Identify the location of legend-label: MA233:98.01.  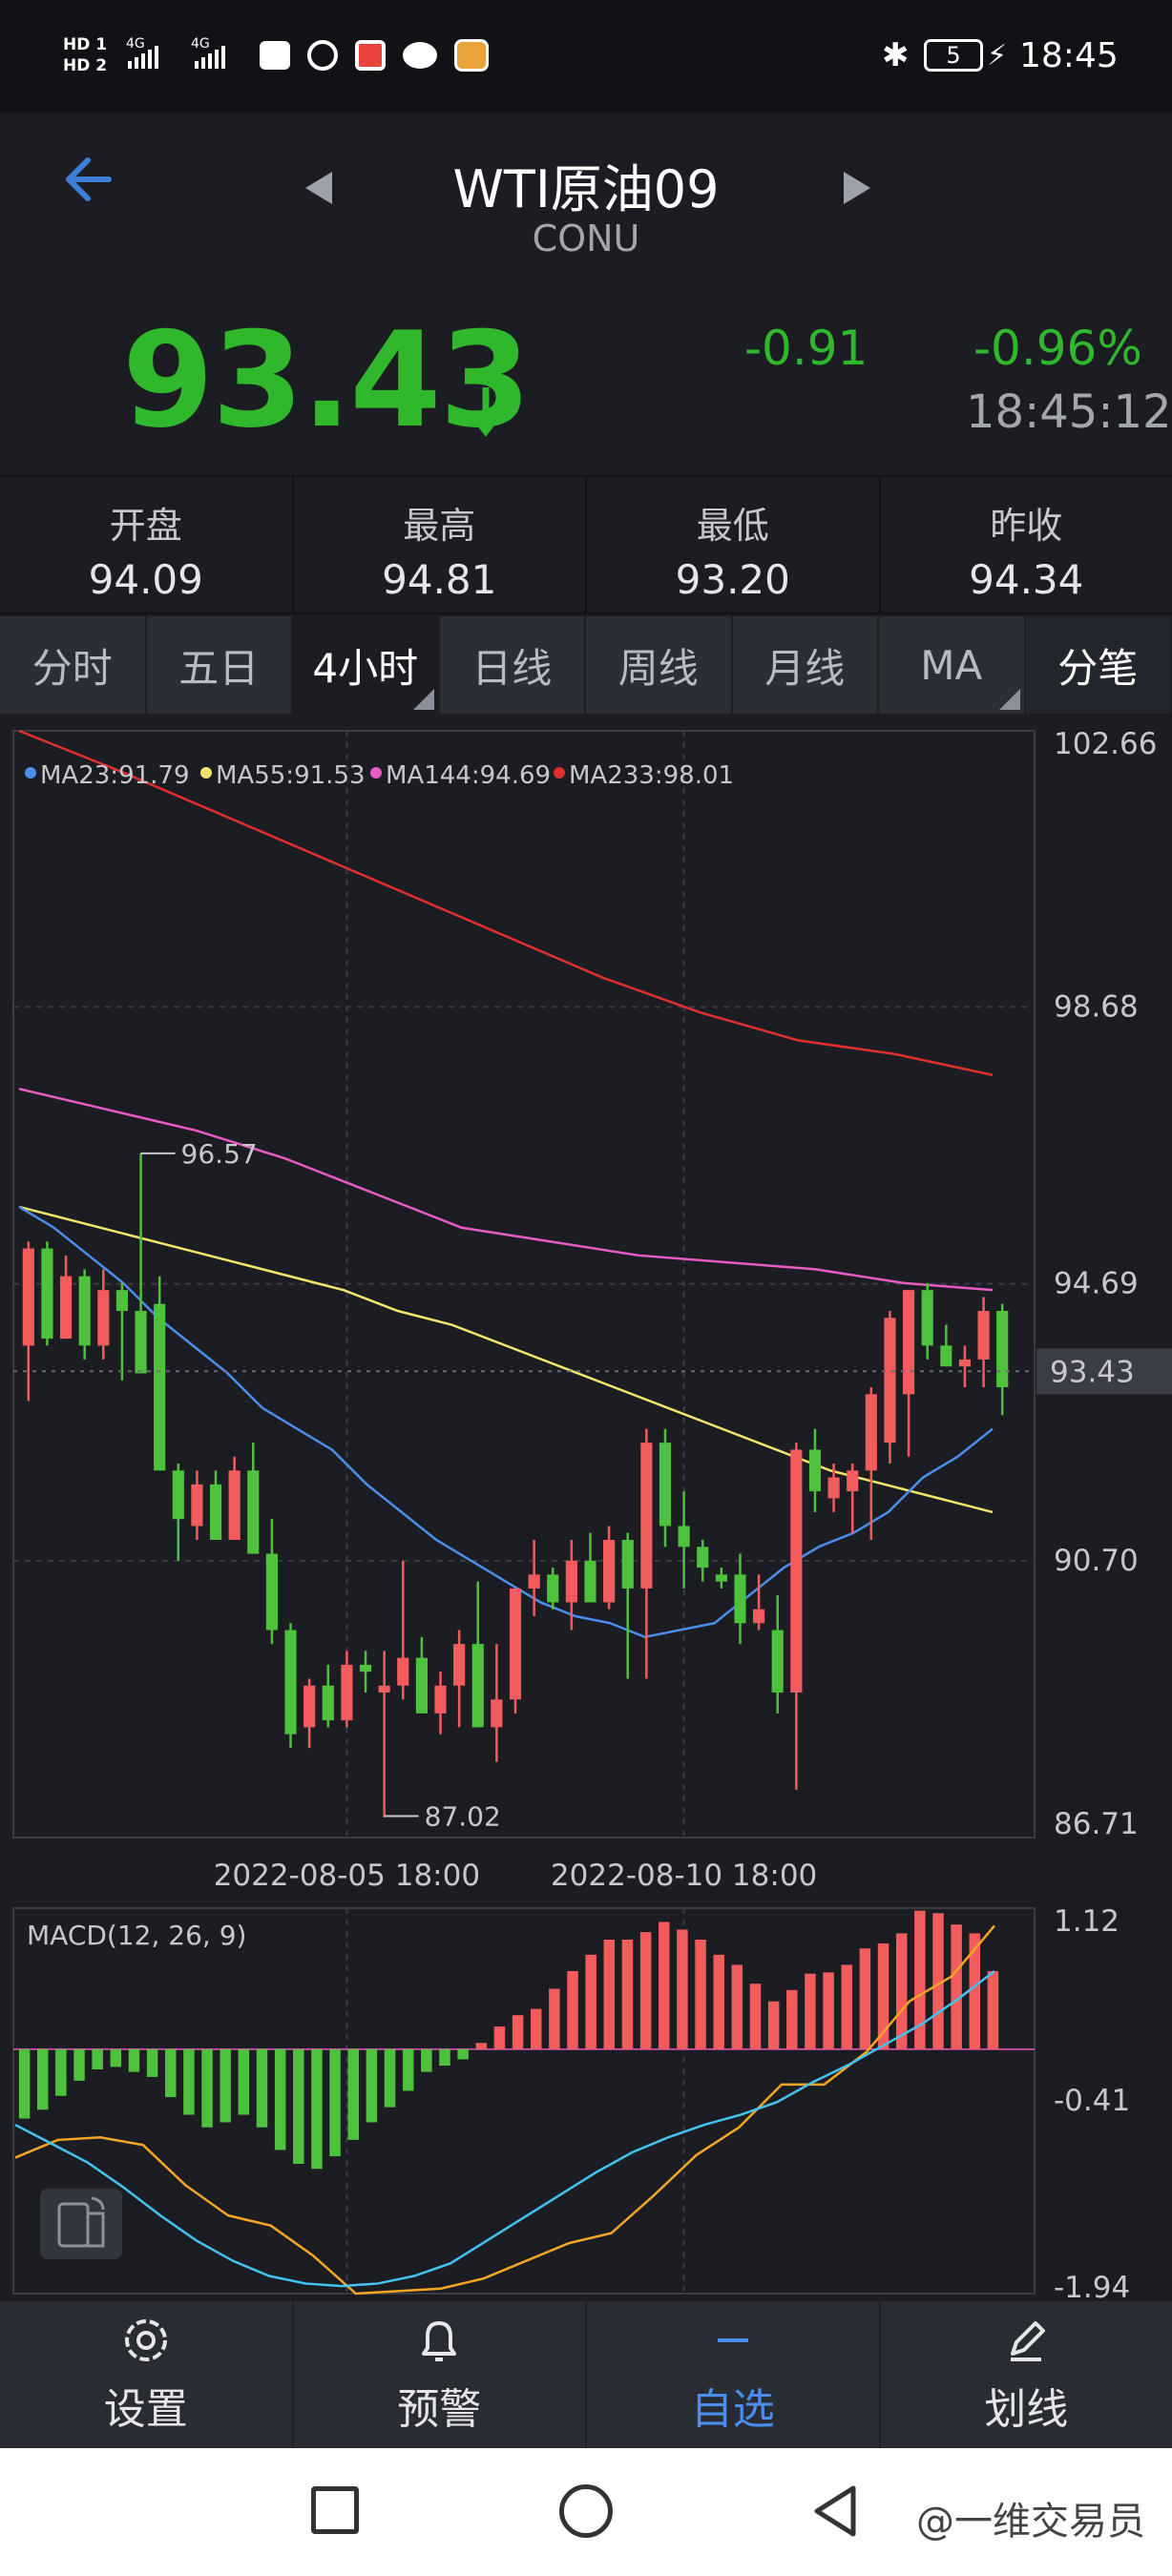
(652, 775).